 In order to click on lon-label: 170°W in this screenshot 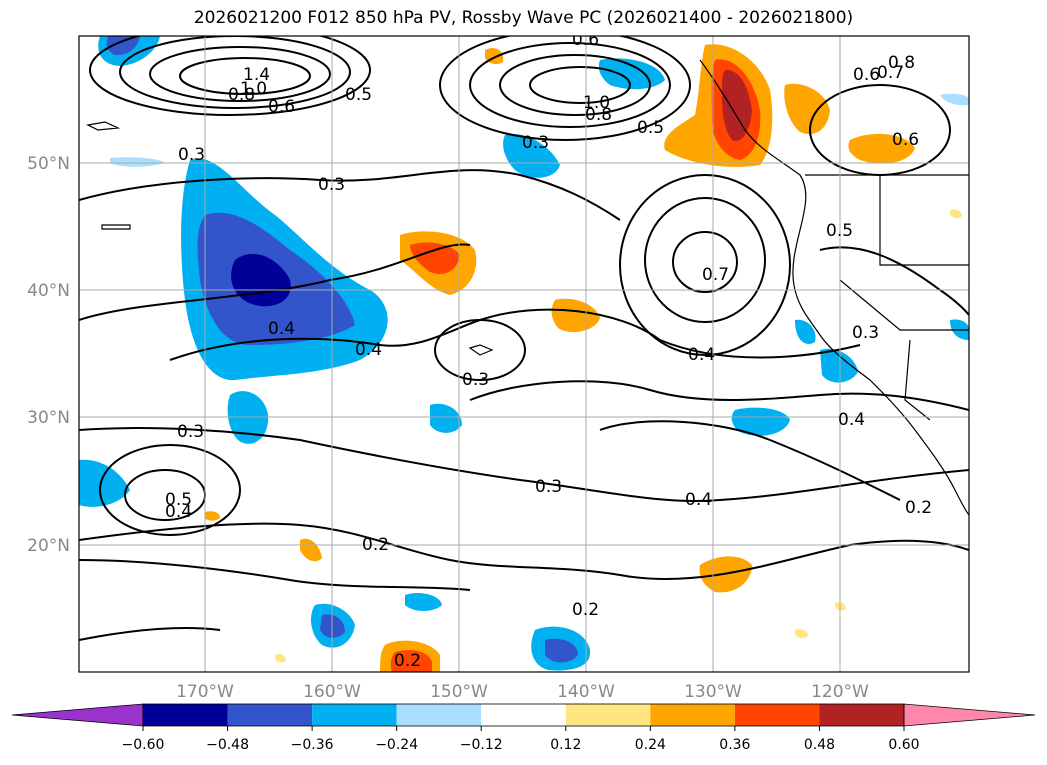, I will do `click(205, 692)`.